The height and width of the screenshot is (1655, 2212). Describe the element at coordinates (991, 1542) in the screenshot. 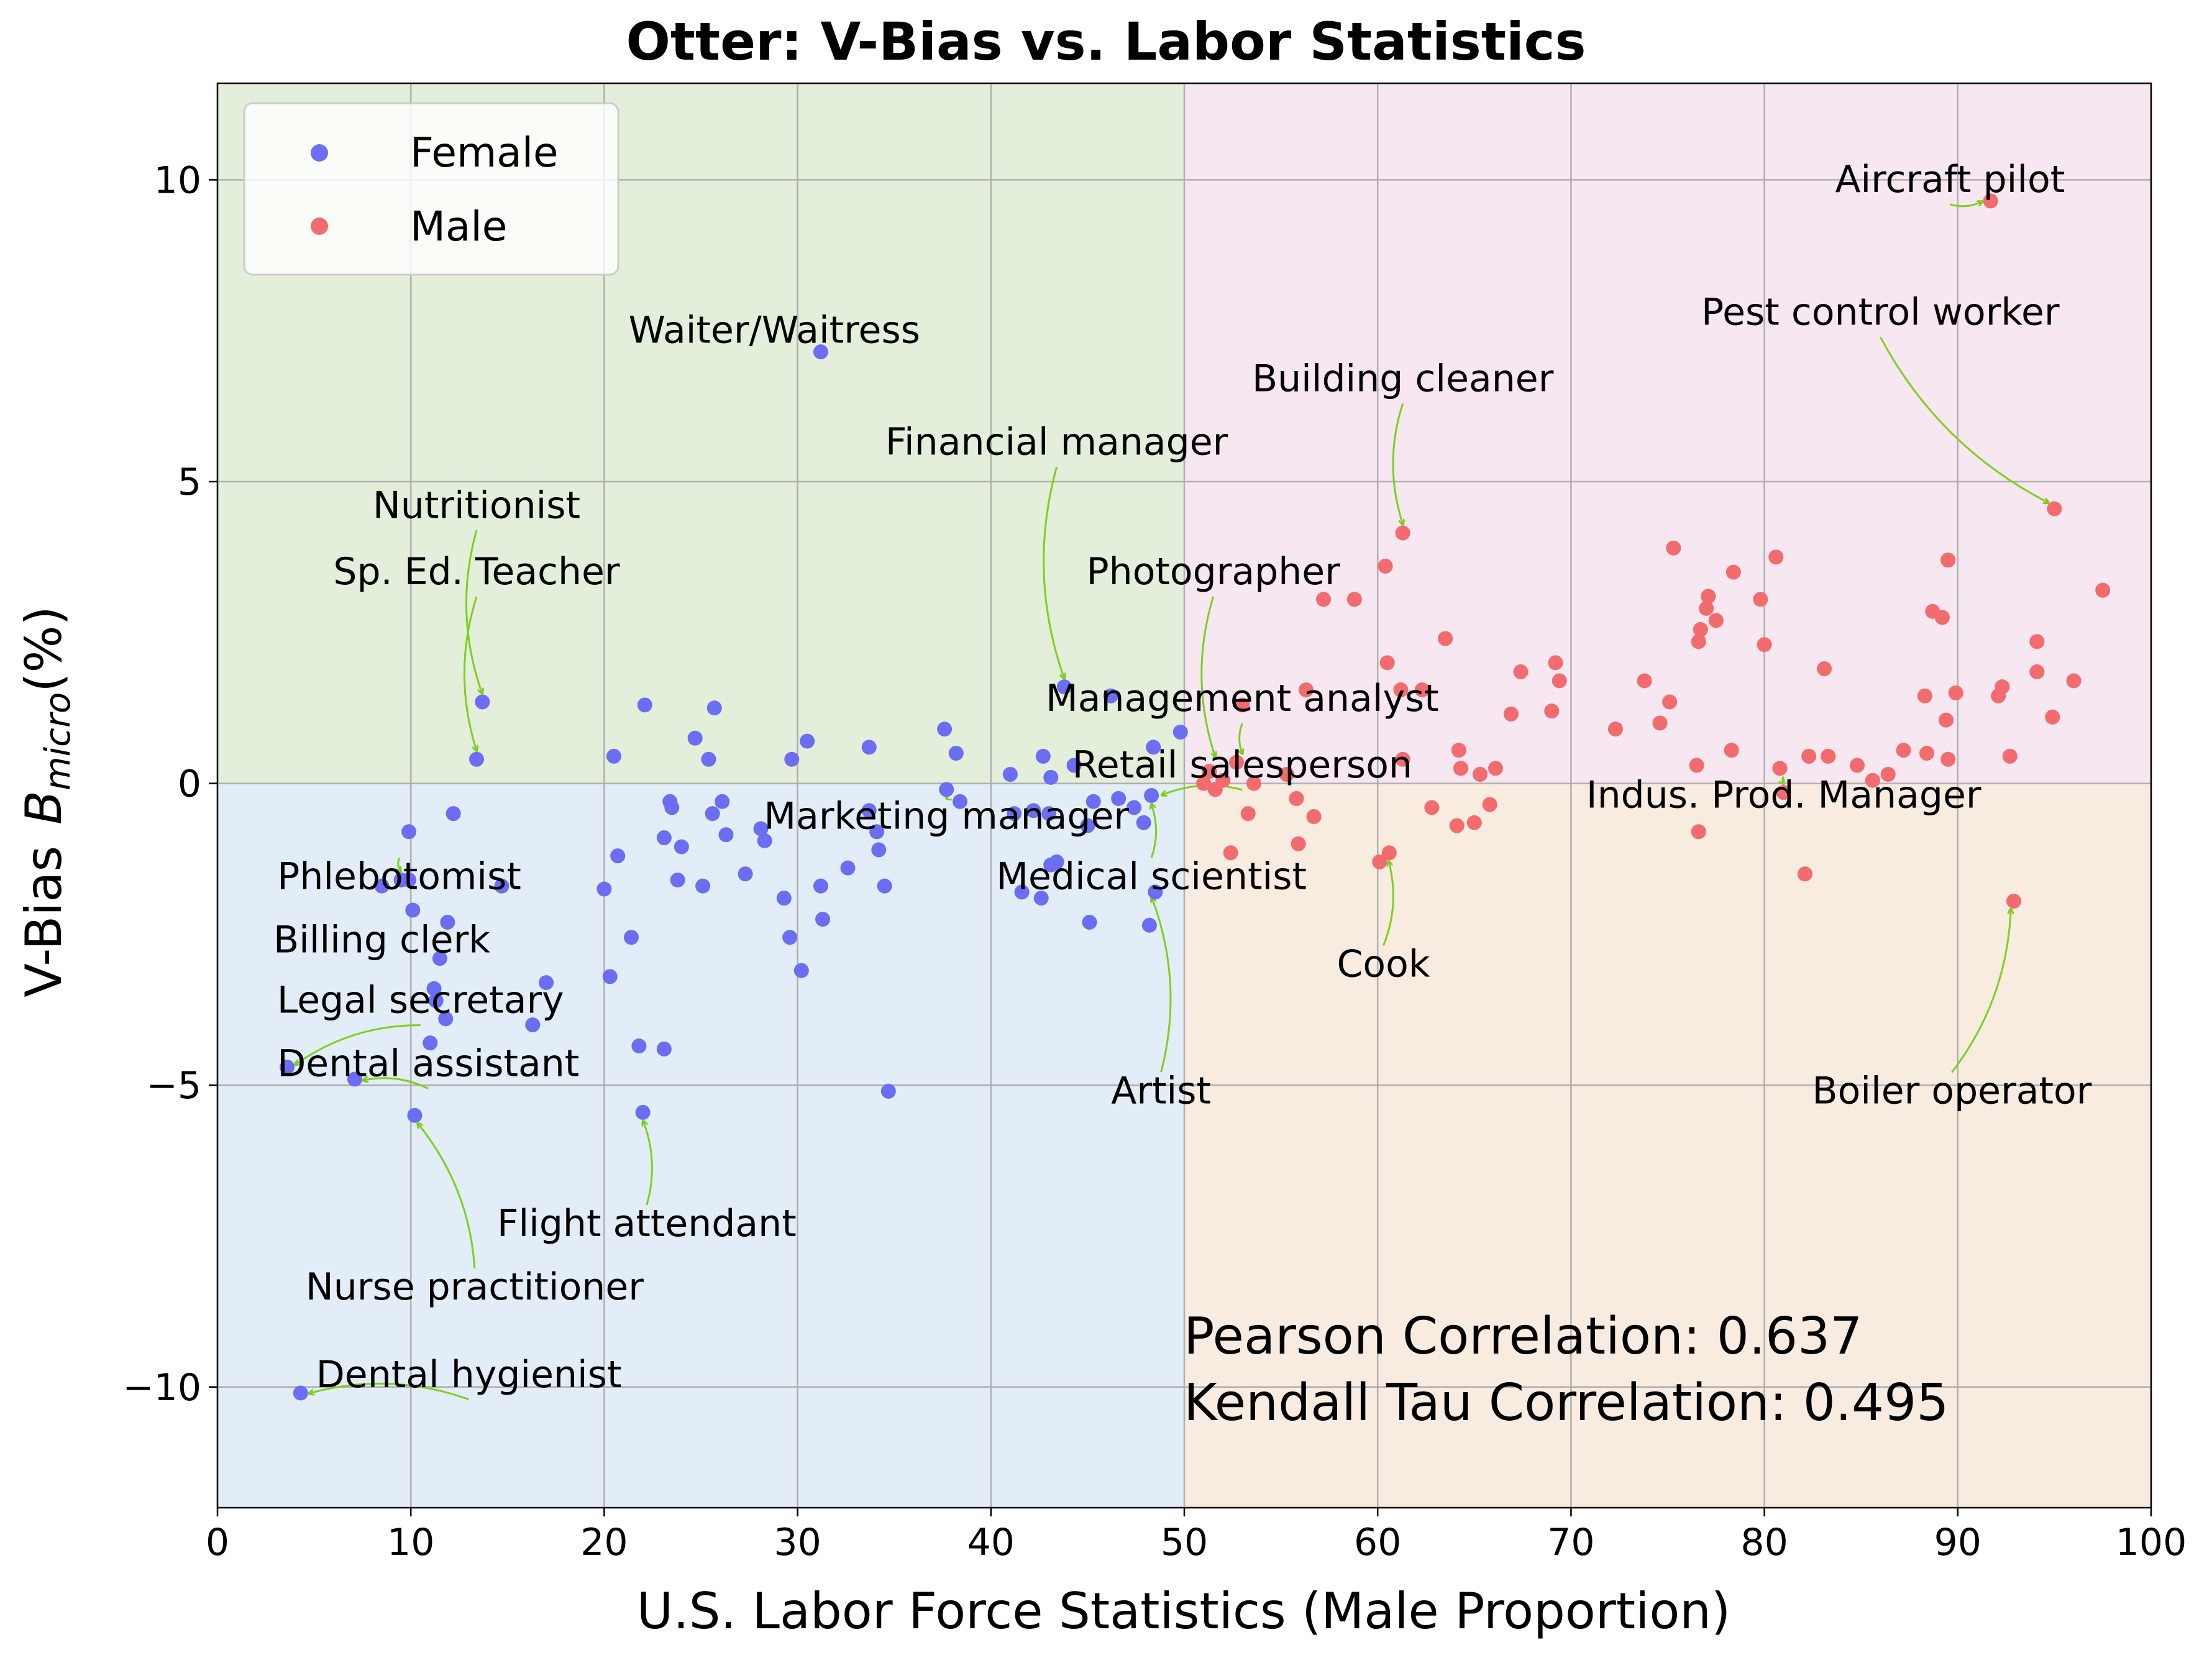

I see `x-tick-label: 40` at that location.